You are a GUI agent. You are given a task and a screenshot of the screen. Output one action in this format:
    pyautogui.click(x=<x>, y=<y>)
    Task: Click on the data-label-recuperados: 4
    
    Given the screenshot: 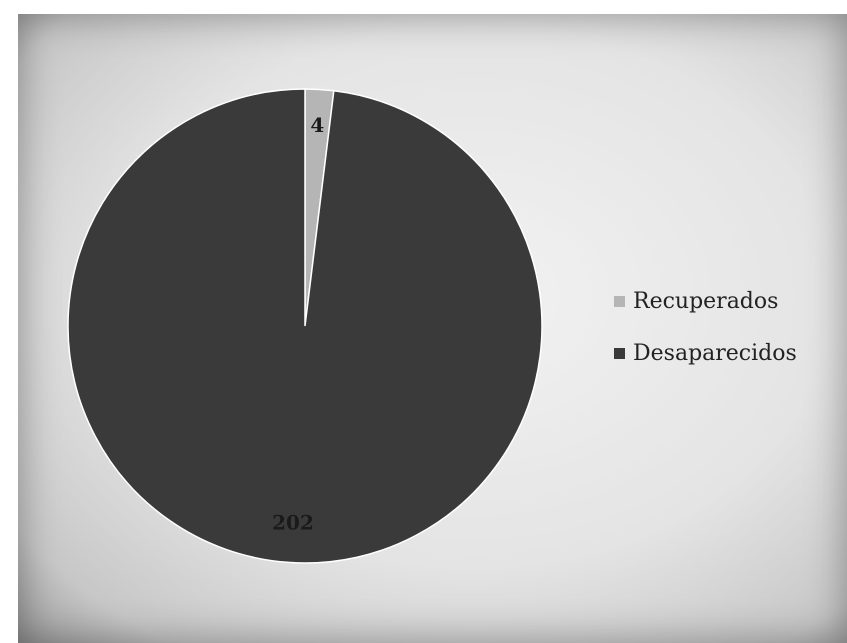 What is the action you would take?
    pyautogui.click(x=317, y=125)
    